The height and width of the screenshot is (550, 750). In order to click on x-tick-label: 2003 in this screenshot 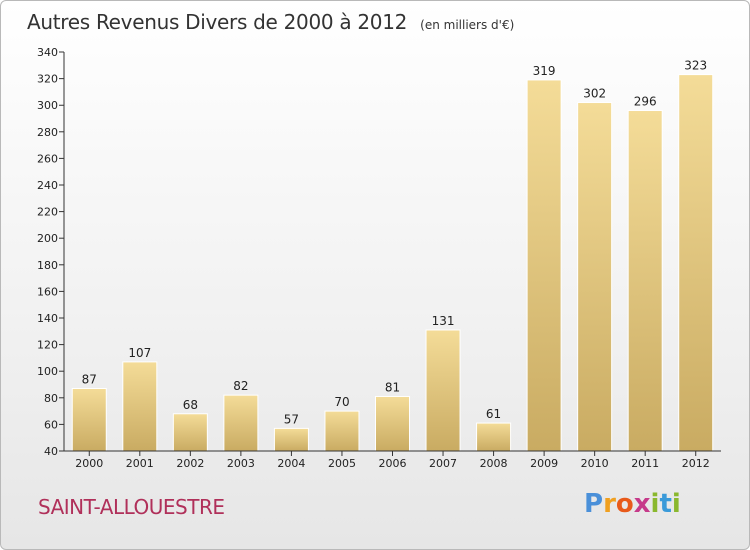, I will do `click(241, 463)`.